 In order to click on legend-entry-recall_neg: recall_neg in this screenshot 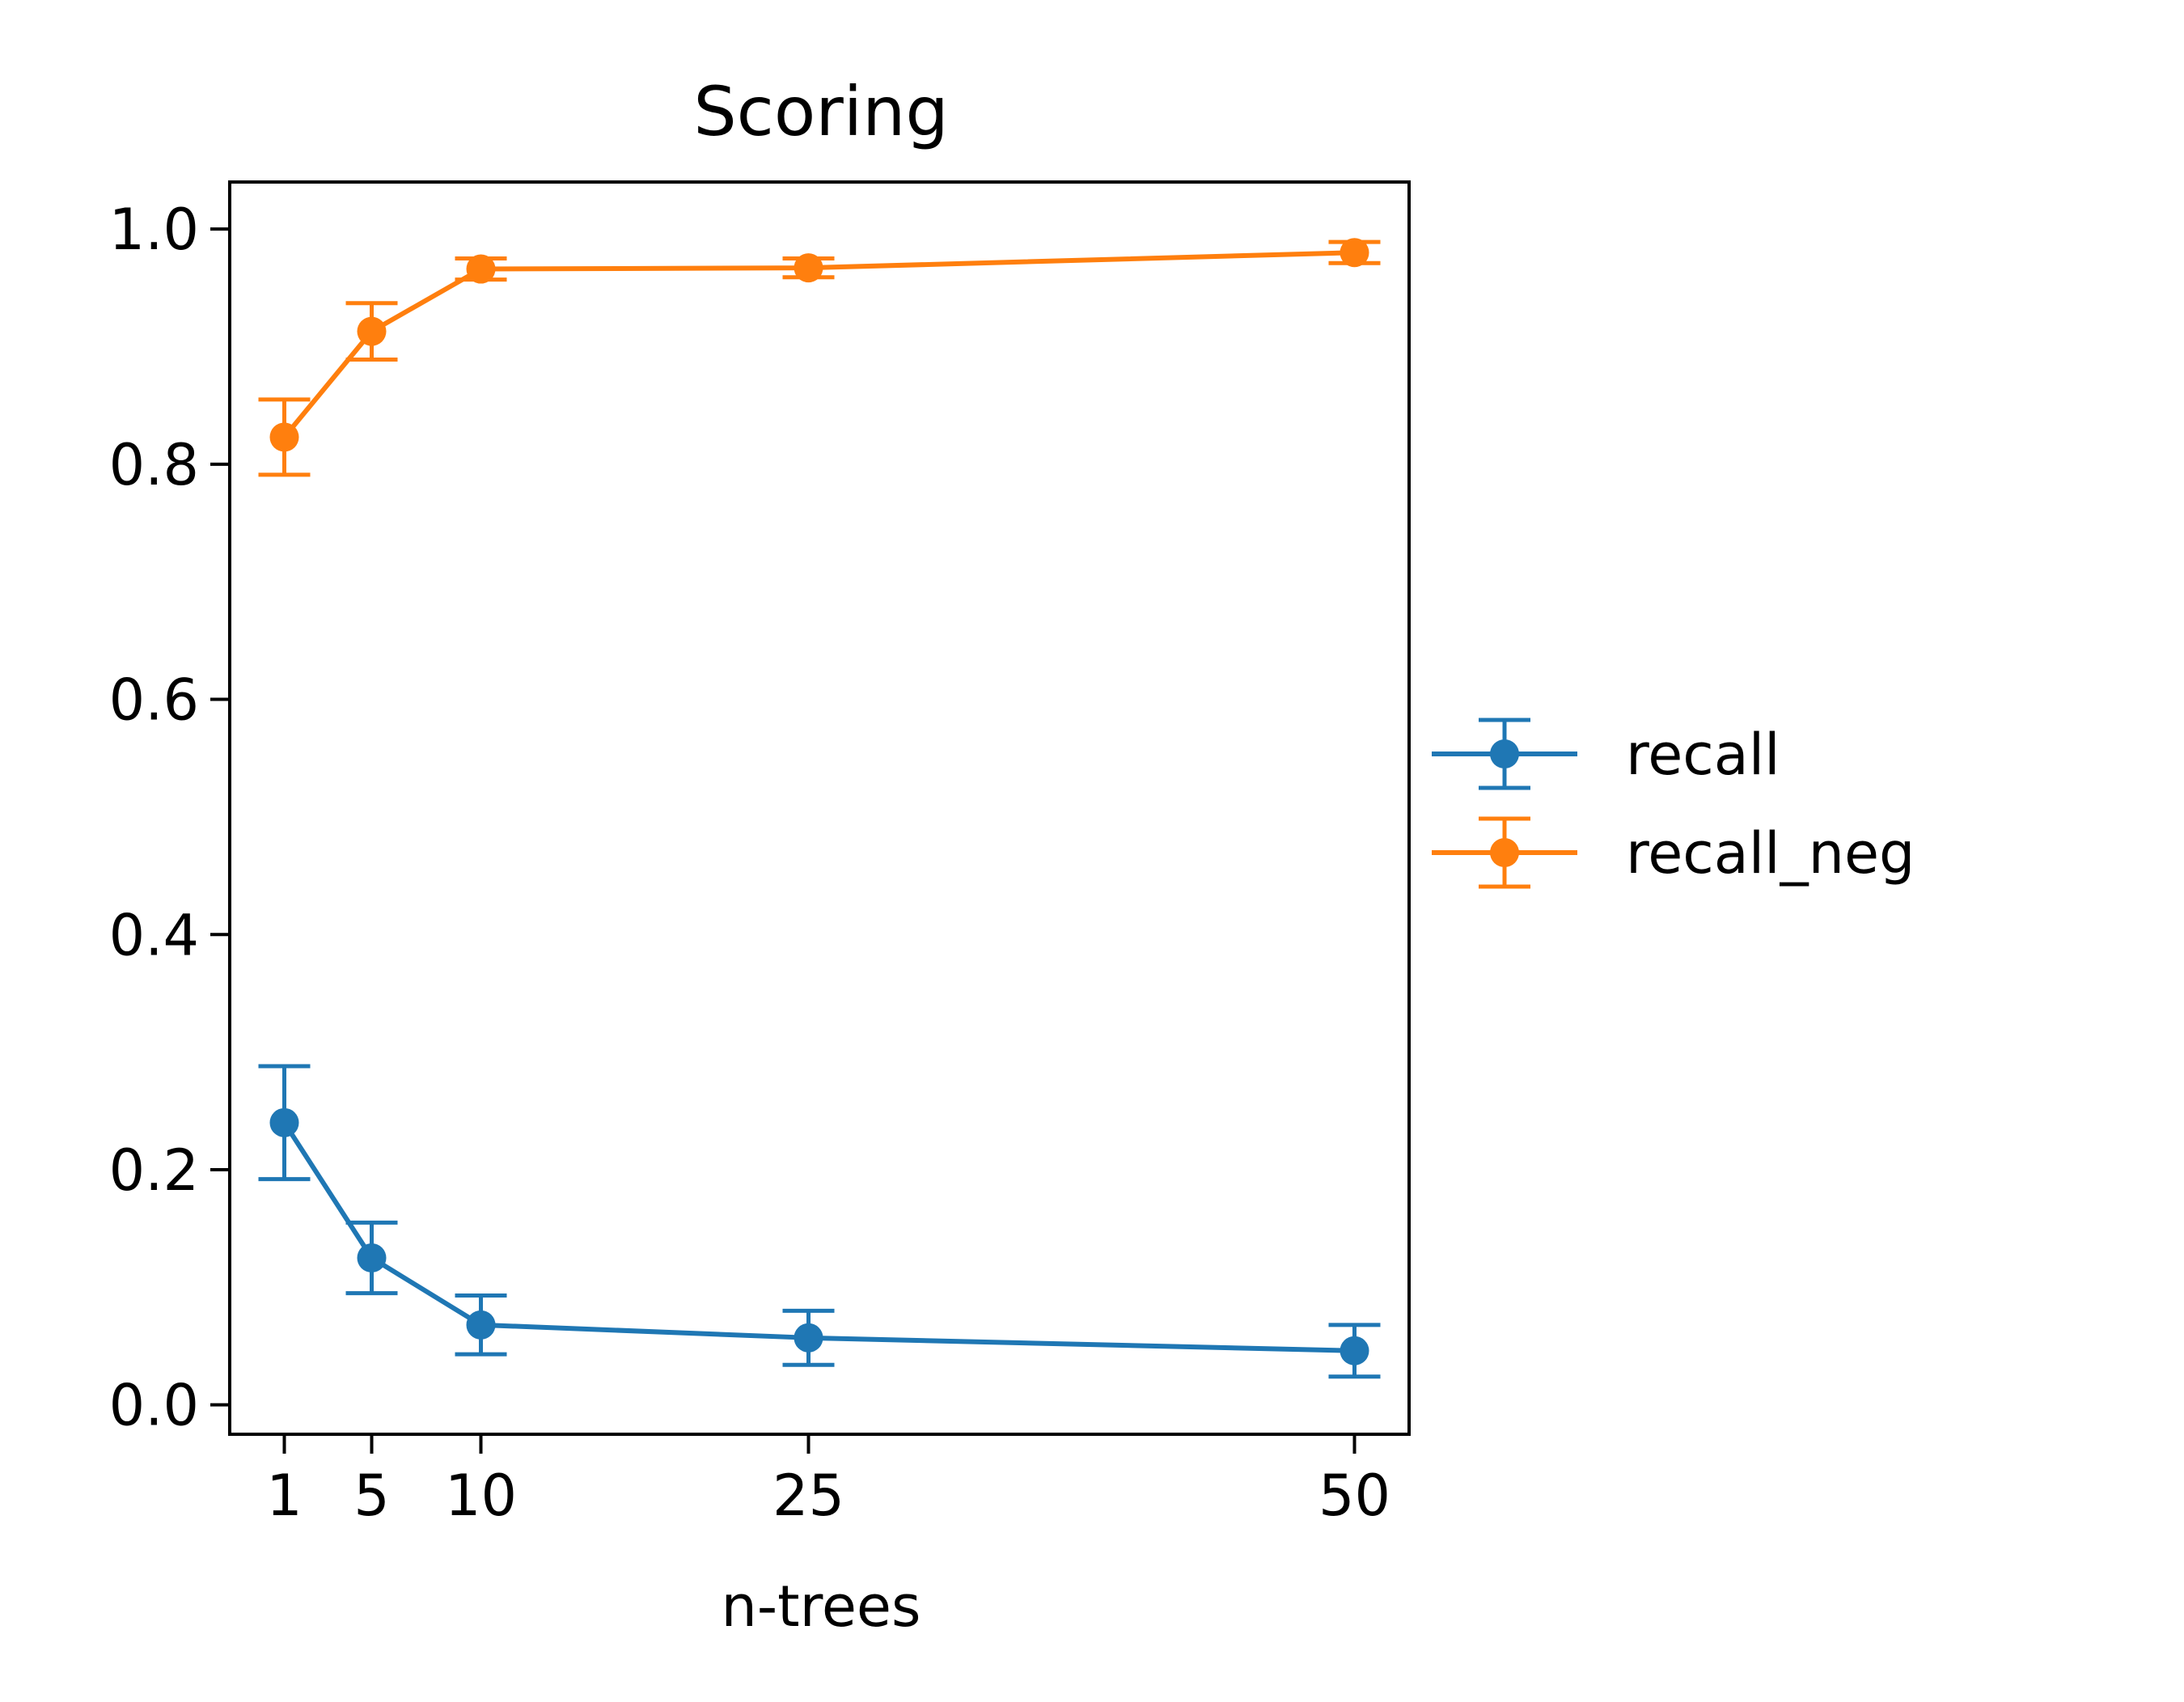, I will do `click(1674, 852)`.